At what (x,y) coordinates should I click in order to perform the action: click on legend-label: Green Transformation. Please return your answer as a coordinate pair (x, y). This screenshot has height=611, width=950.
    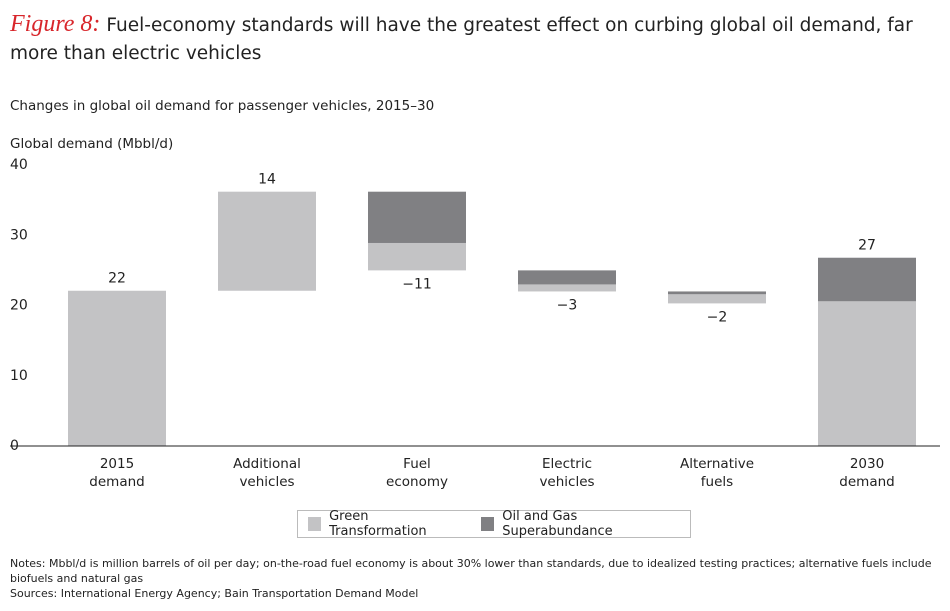
    Looking at the image, I should click on (378, 524).